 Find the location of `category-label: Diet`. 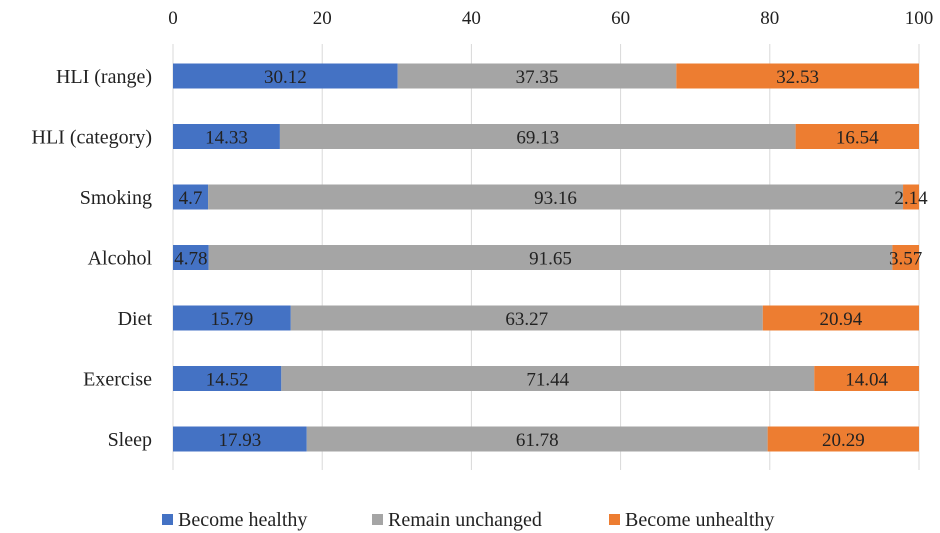

category-label: Diet is located at coordinates (135, 319).